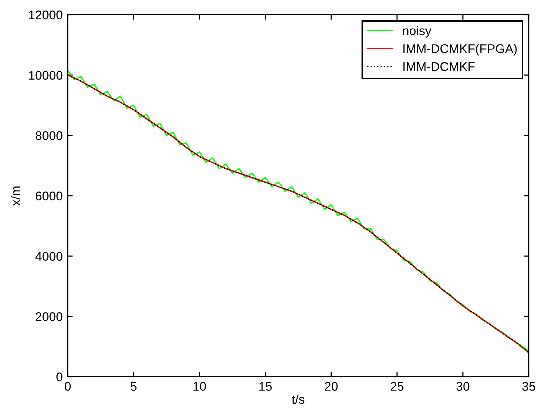  What do you see at coordinates (49, 135) in the screenshot?
I see `y-tick-label: 8000` at bounding box center [49, 135].